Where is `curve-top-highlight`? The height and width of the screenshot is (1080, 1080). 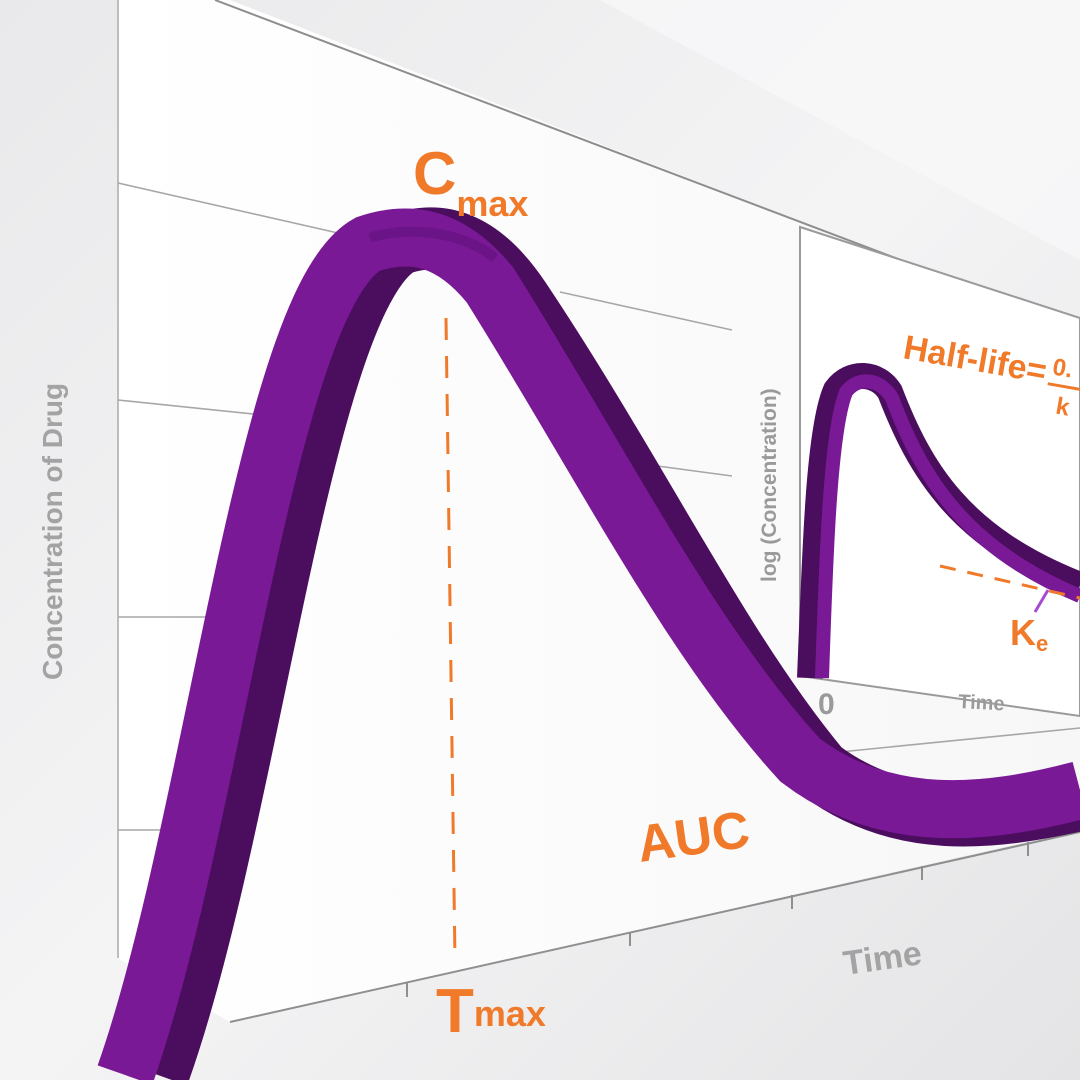 curve-top-highlight is located at coordinates (433, 244).